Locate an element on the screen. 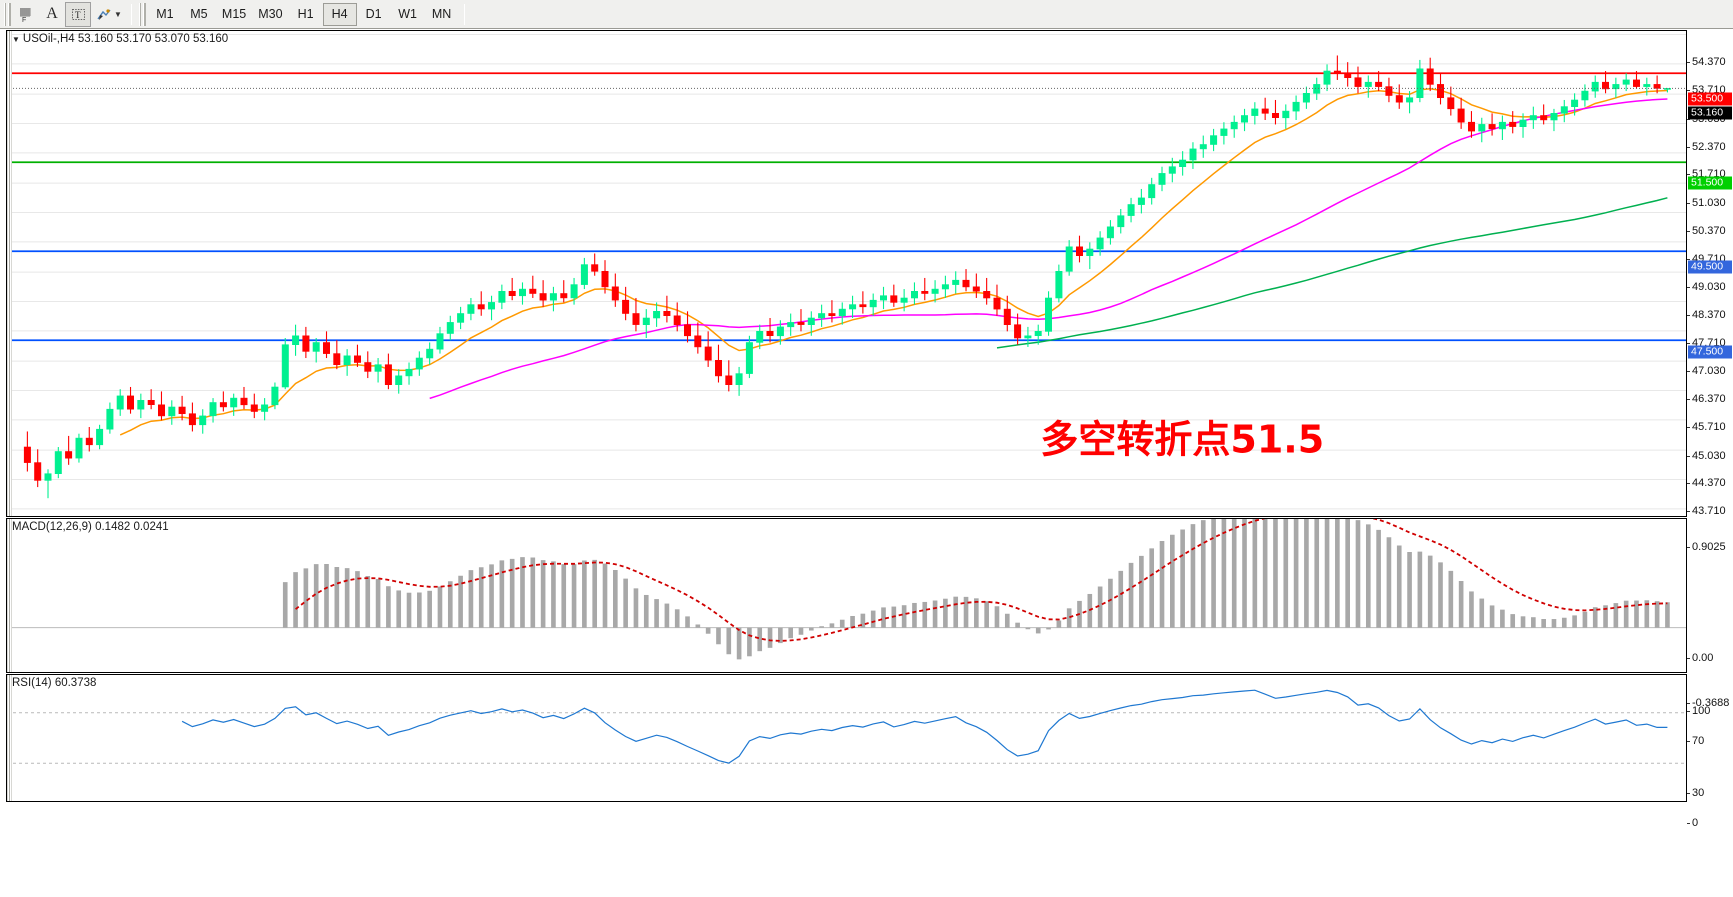 Image resolution: width=1733 pixels, height=897 pixels. price-axis-tick: 48.370 is located at coordinates (1706, 315).